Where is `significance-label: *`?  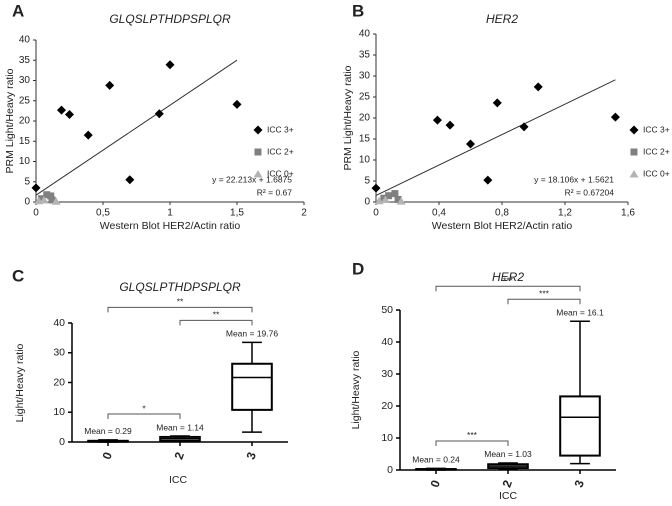 significance-label: * is located at coordinates (144, 408).